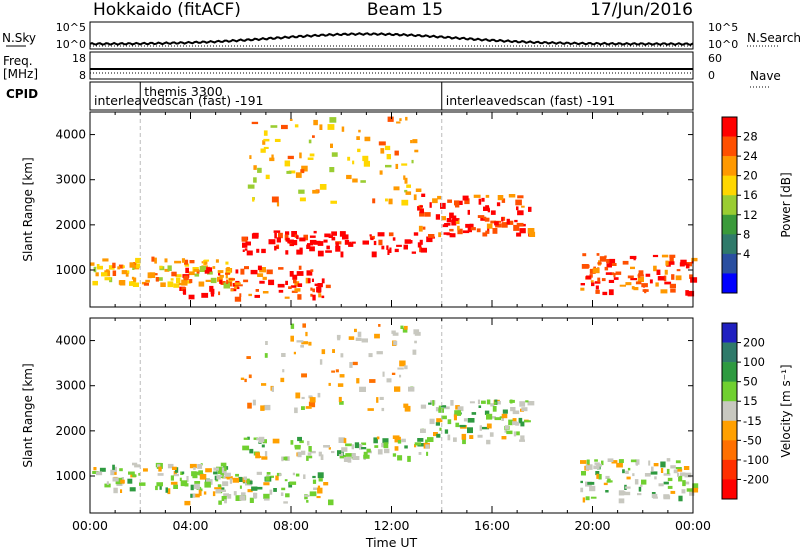  I want to click on y-tick-label: 3000, so click(70, 386).